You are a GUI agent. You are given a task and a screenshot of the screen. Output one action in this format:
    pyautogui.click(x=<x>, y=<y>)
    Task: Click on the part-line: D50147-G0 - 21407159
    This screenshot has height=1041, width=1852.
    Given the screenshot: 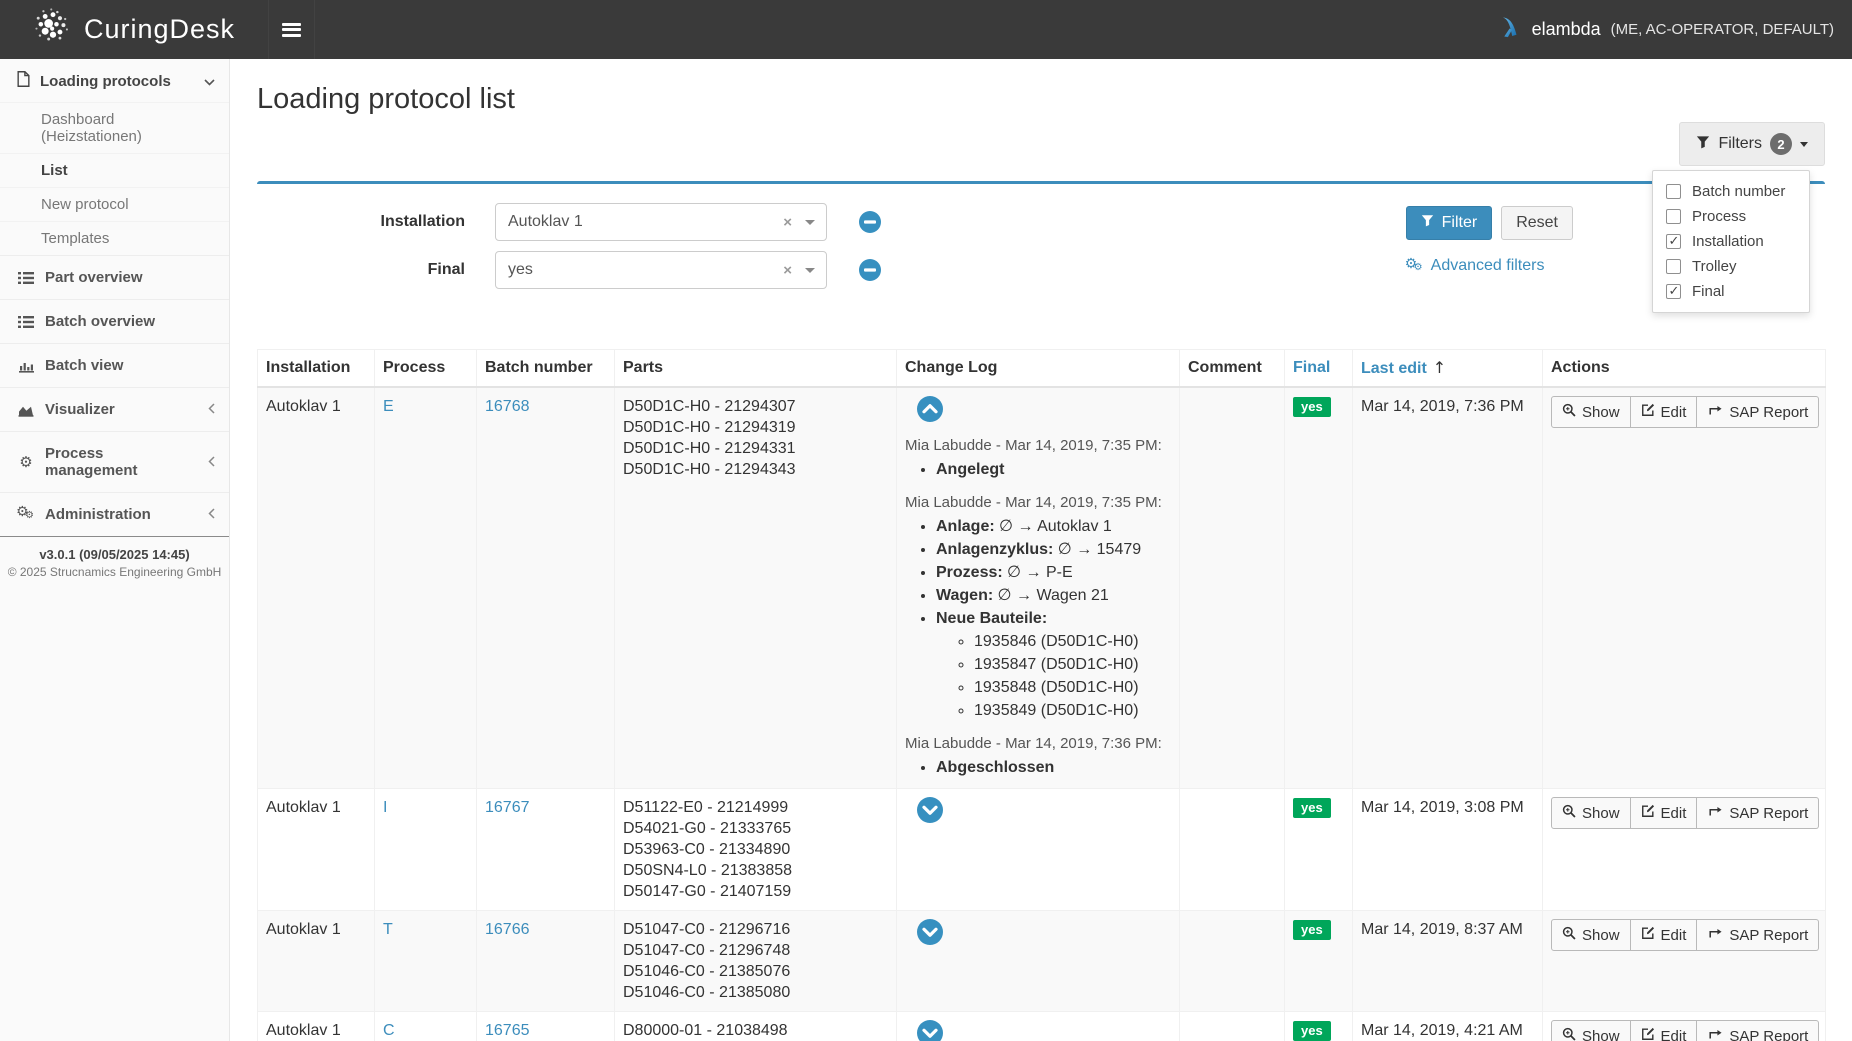 What is the action you would take?
    pyautogui.click(x=707, y=891)
    